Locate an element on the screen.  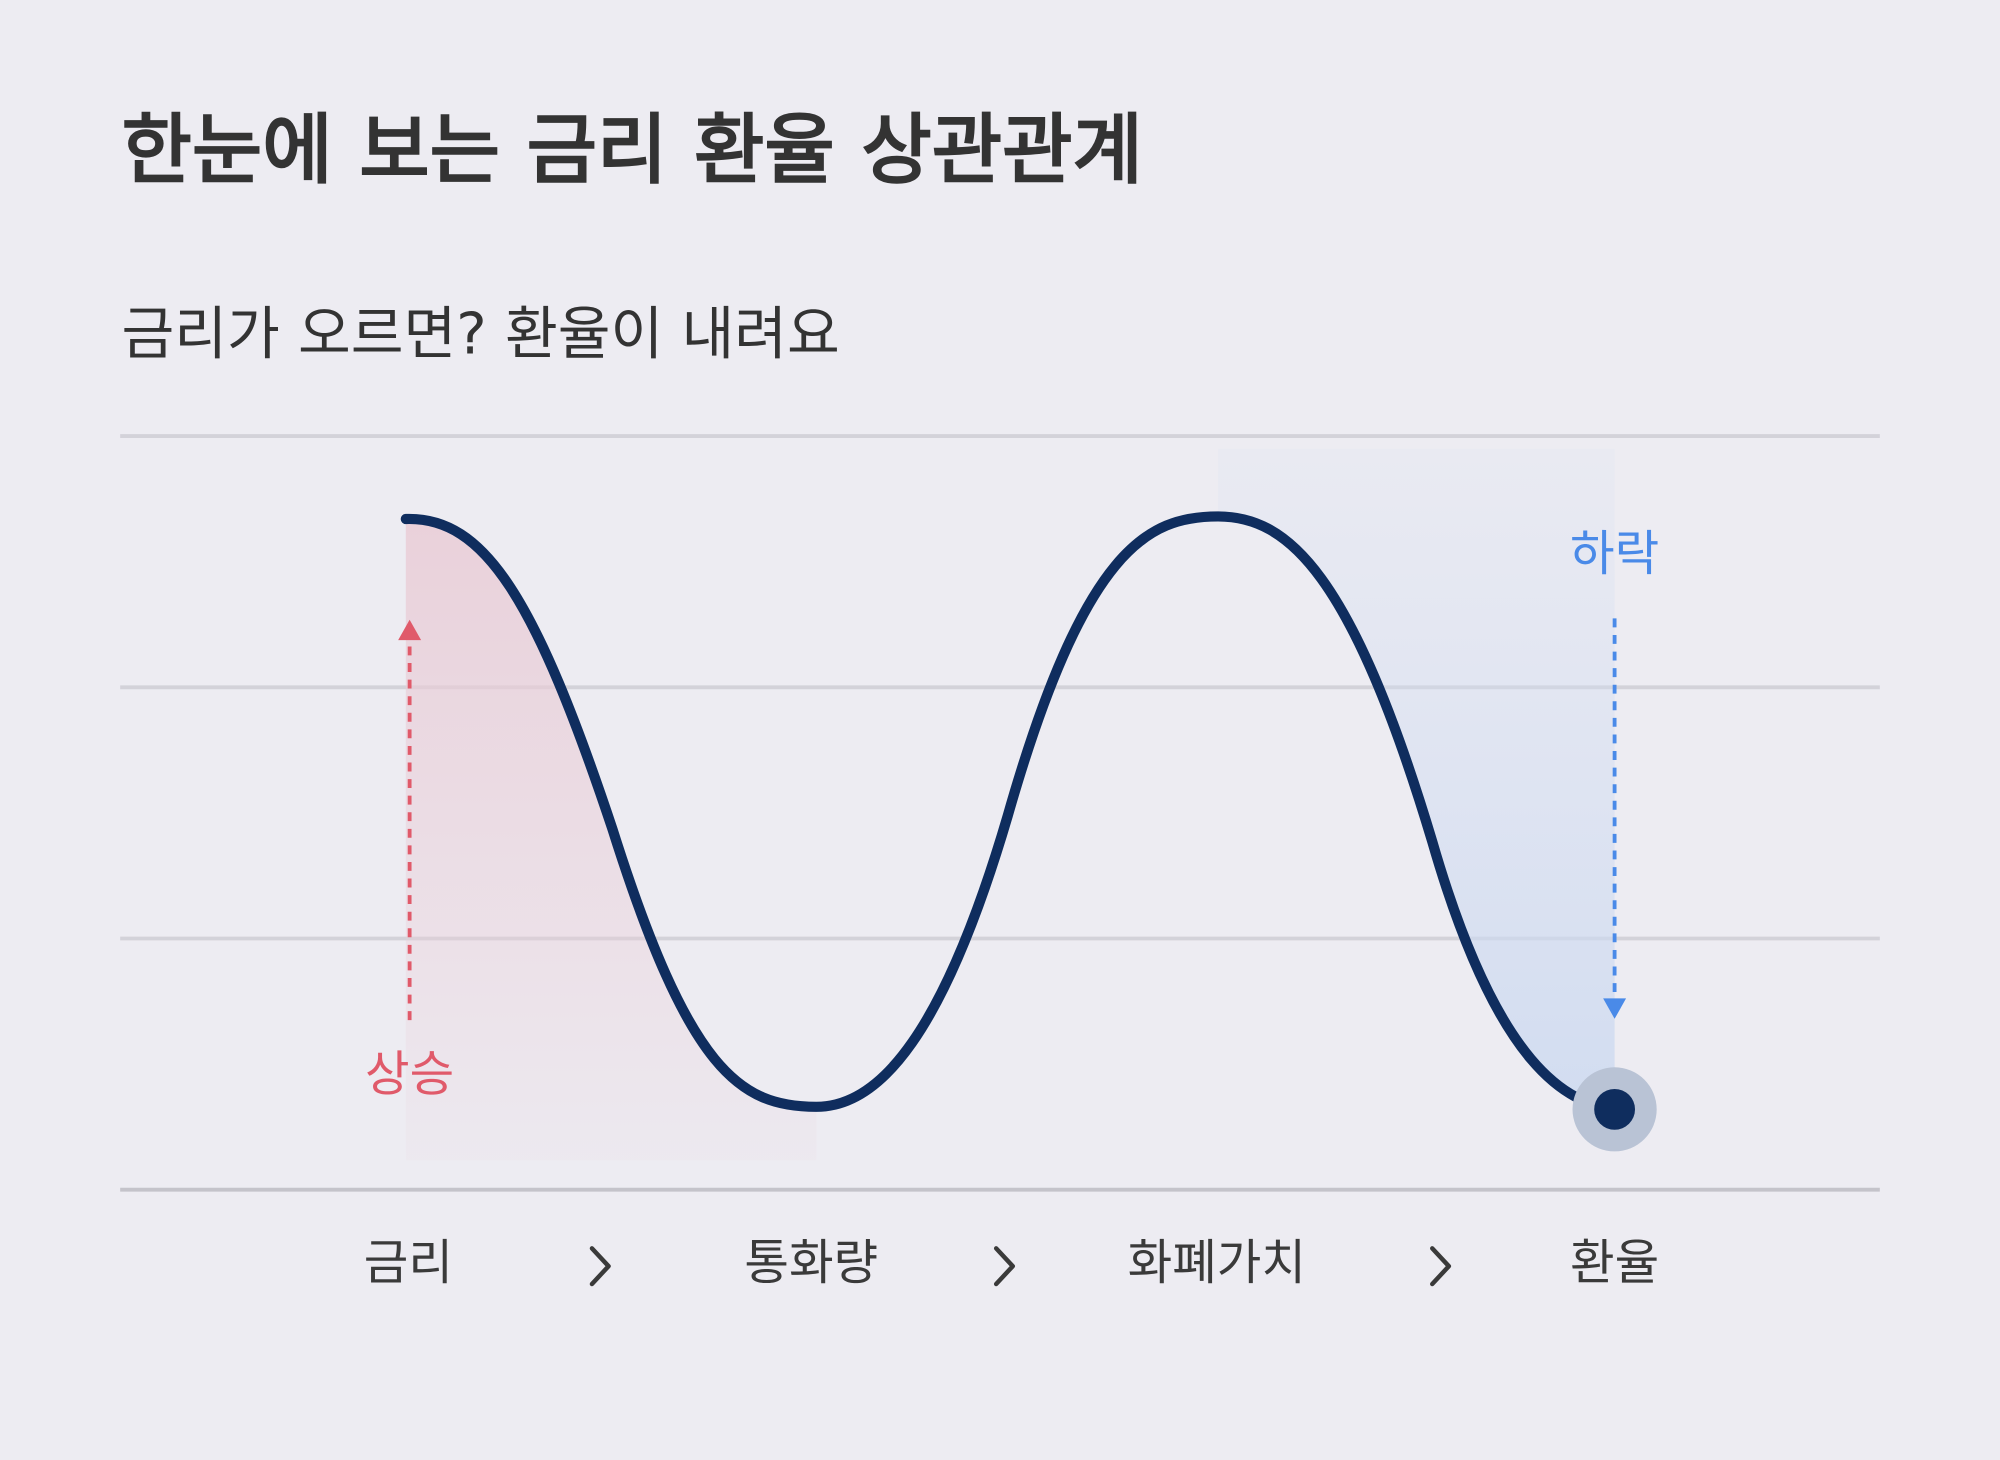
step-label: 화폐가치 is located at coordinates (1217, 1263).